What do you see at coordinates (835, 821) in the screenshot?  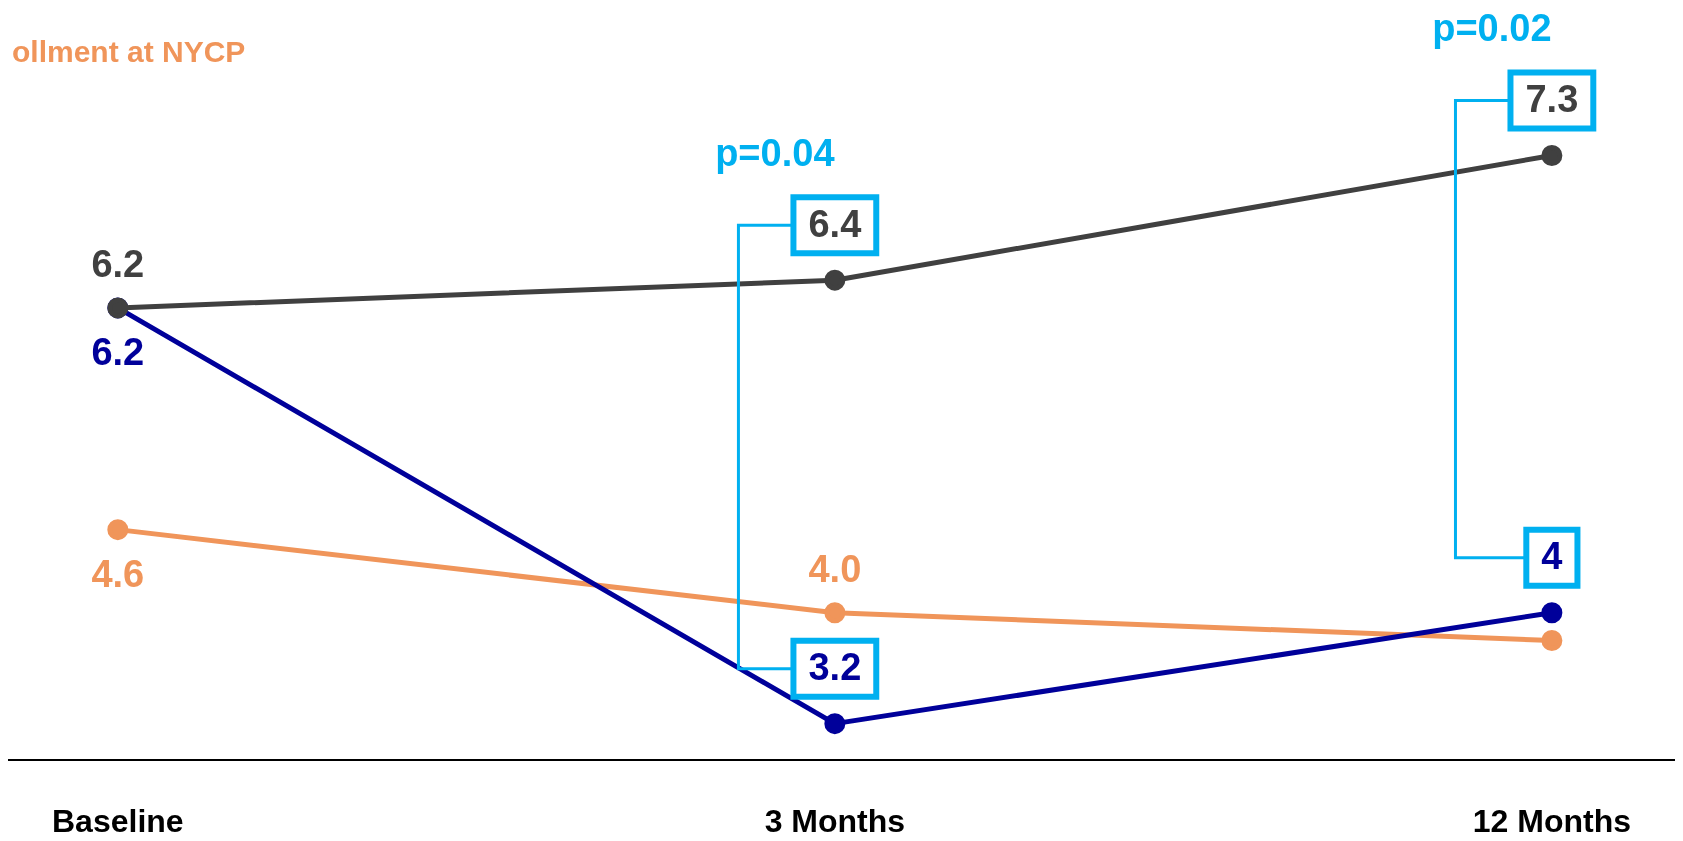 I see `x-tick-label: 3 Months` at bounding box center [835, 821].